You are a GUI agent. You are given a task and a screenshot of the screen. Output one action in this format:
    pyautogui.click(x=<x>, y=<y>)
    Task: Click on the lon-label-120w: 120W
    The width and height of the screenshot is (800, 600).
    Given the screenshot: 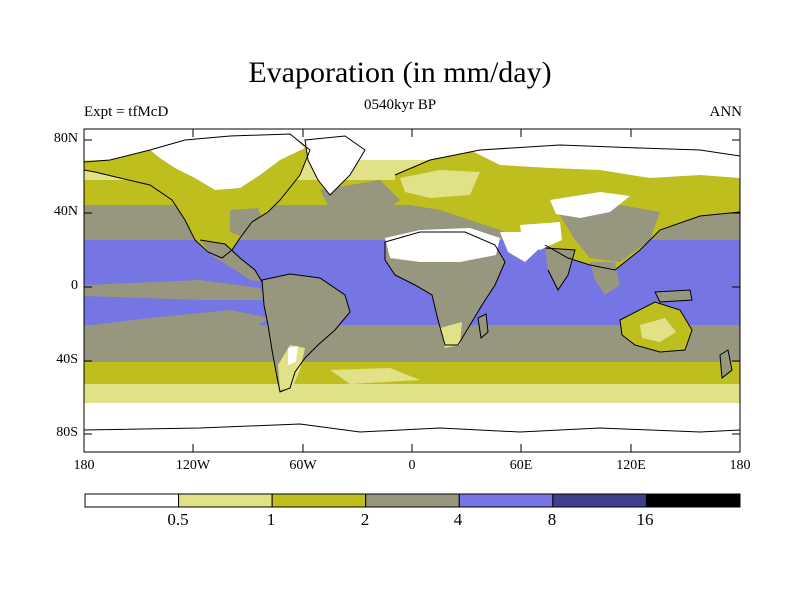 What is the action you would take?
    pyautogui.click(x=193, y=465)
    